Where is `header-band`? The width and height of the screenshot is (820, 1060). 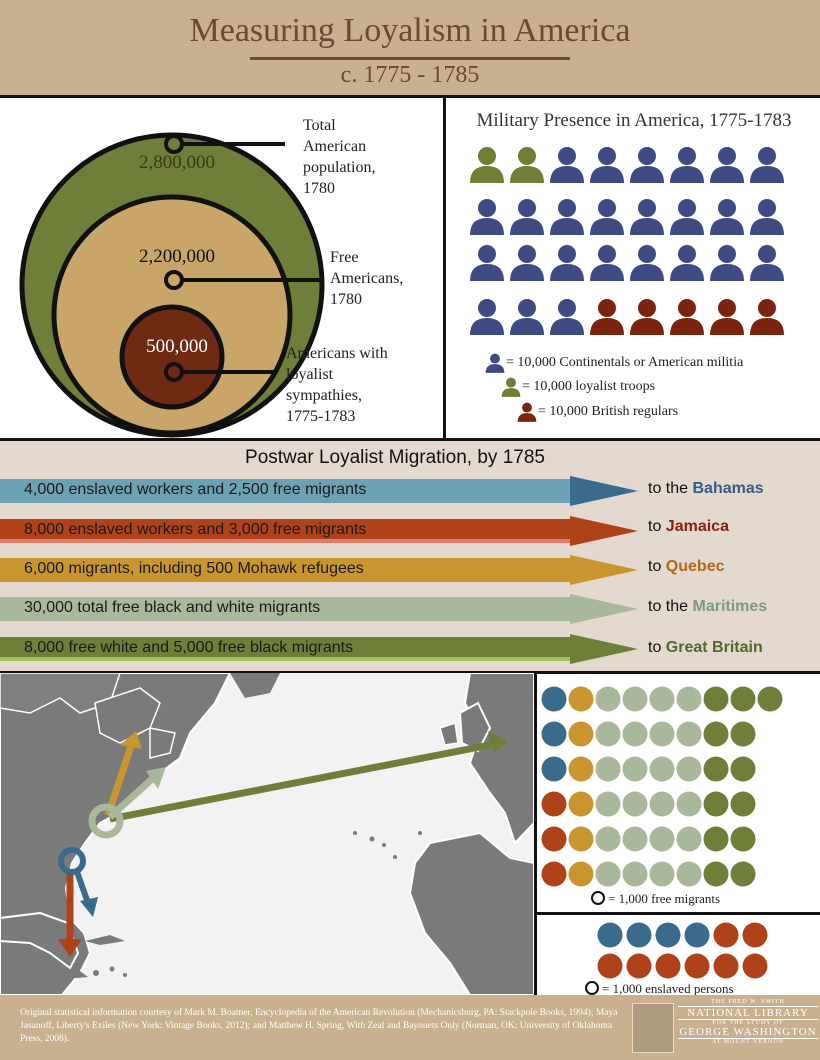 header-band is located at coordinates (410, 47).